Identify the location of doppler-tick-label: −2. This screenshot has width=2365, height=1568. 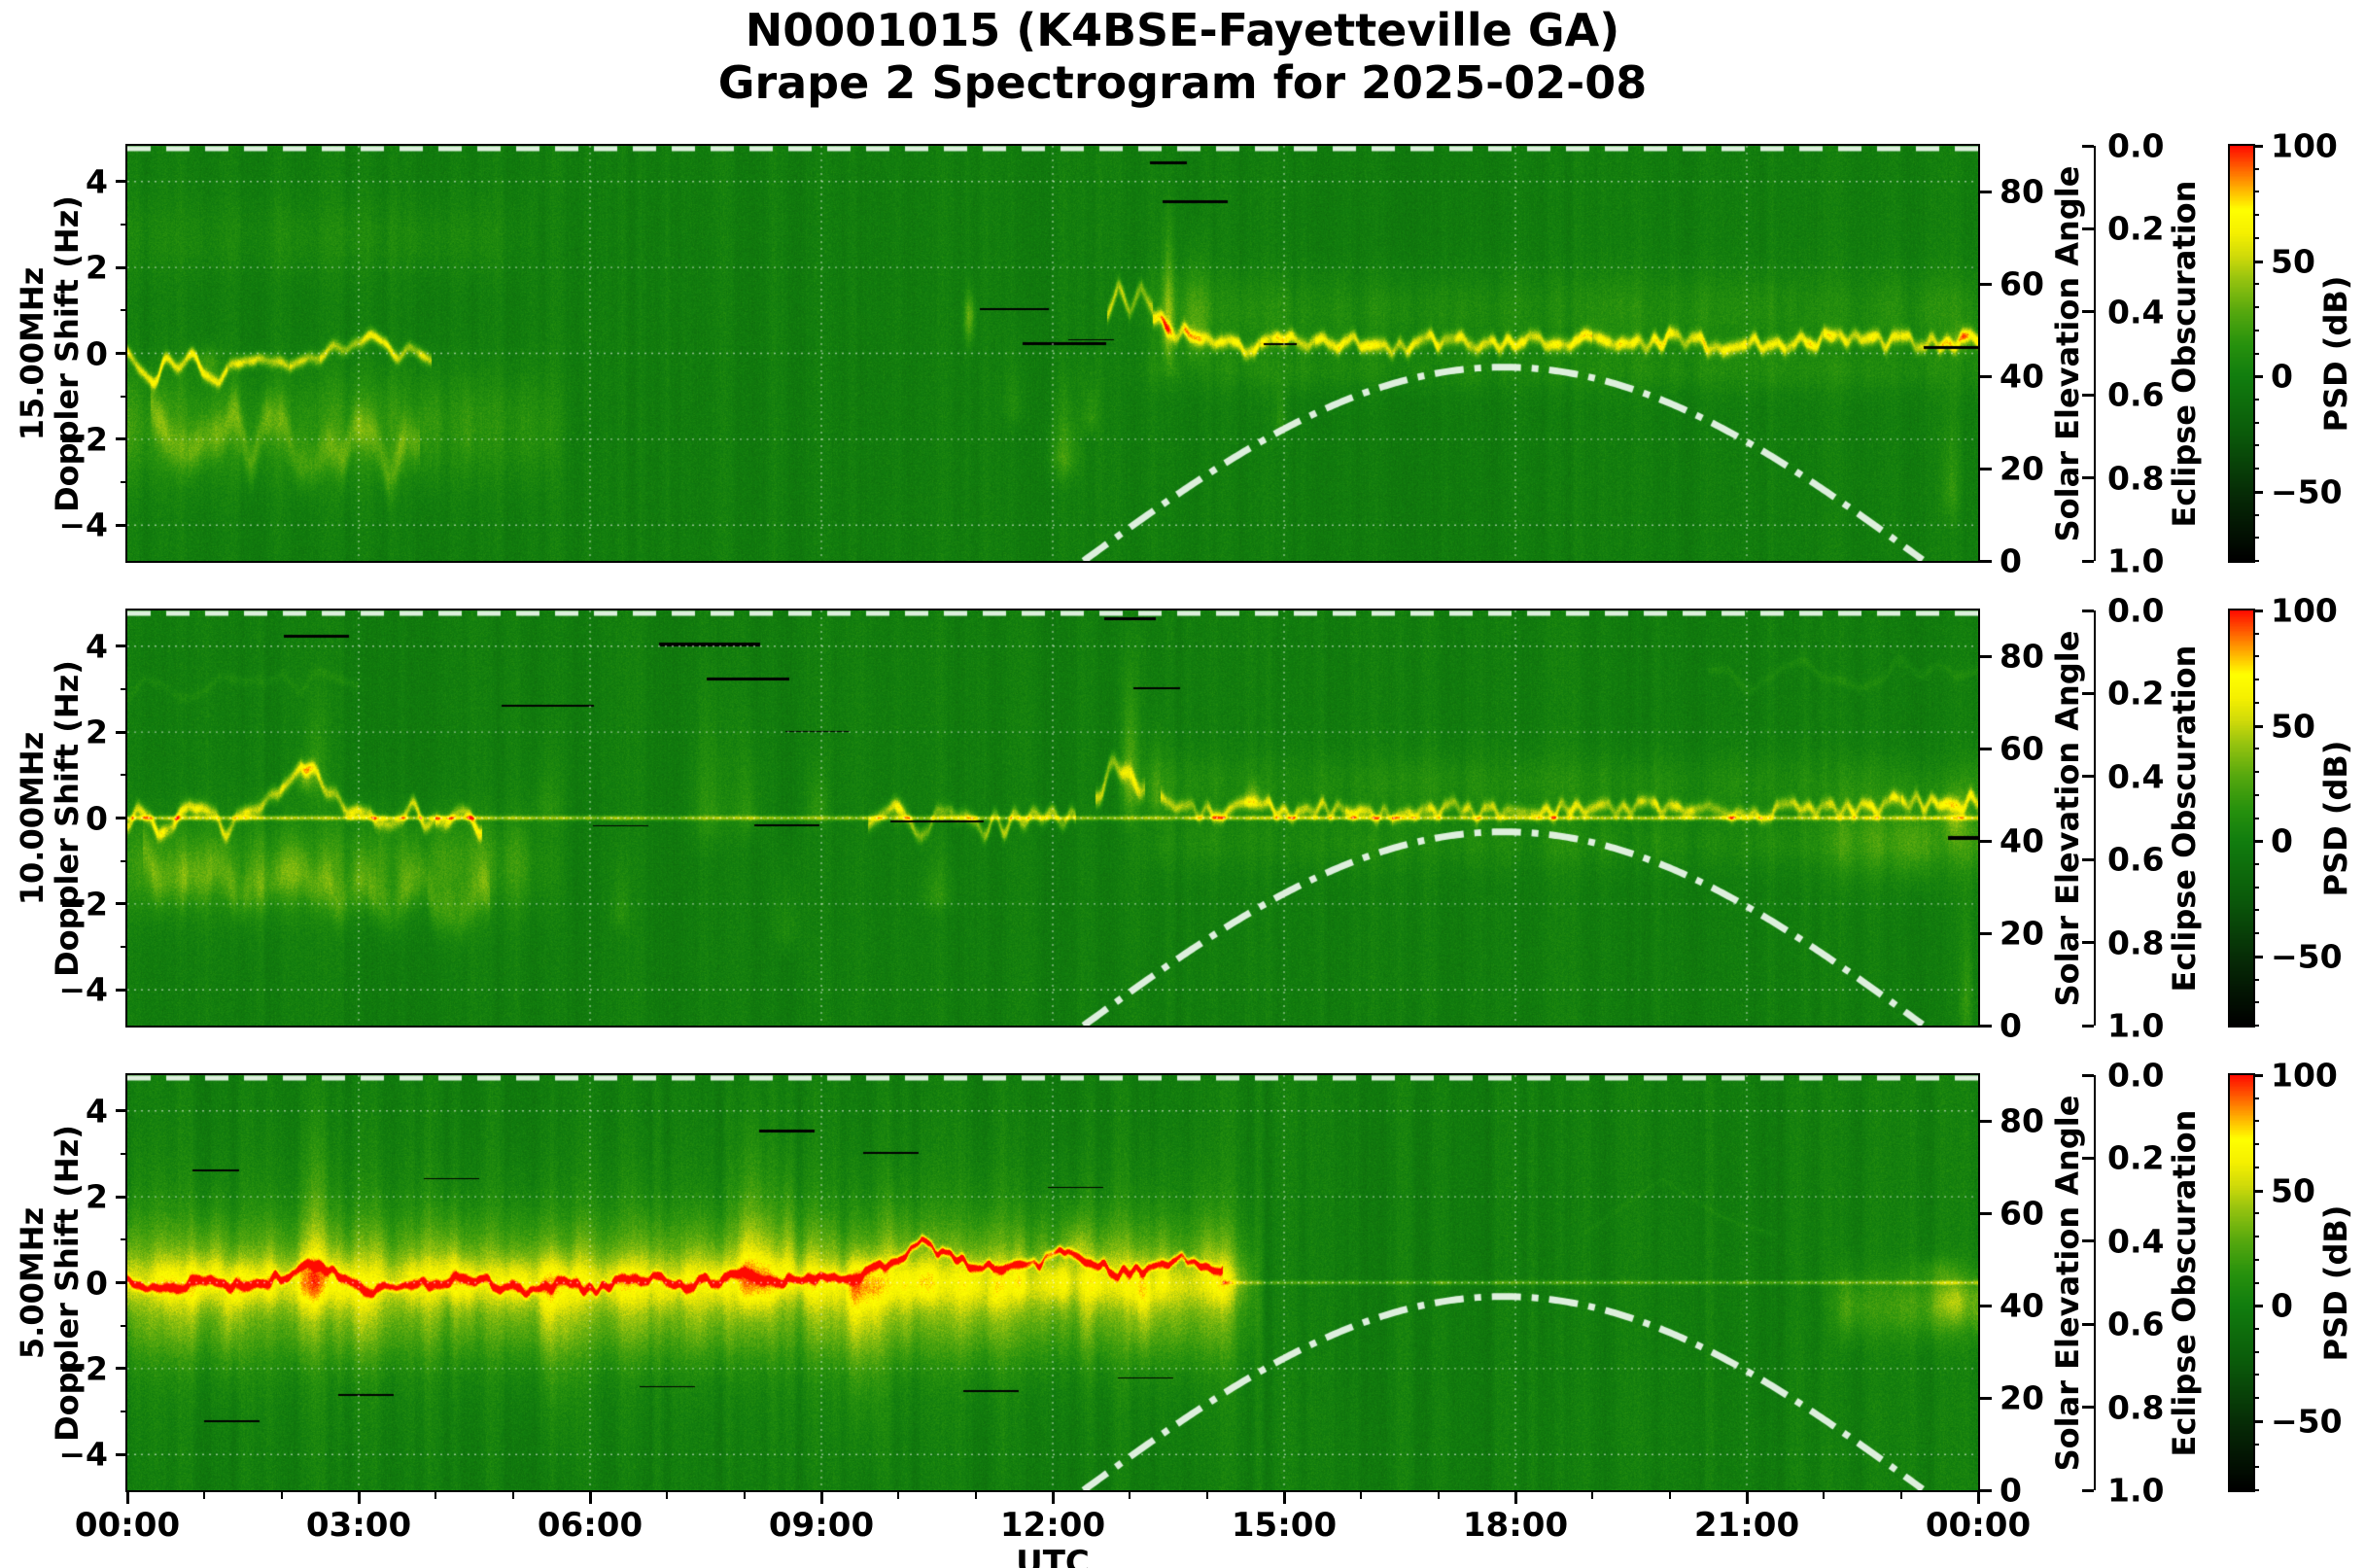
(83, 904).